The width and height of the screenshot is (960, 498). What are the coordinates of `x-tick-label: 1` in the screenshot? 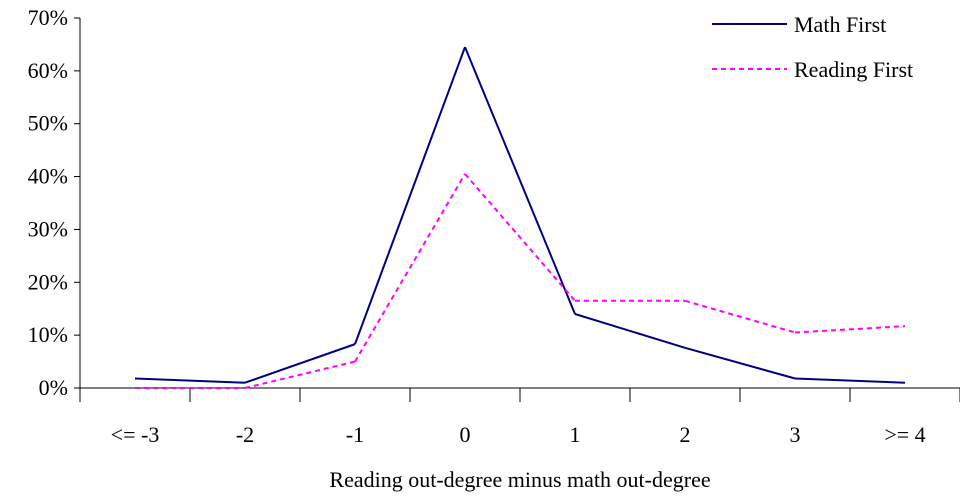 It's located at (575, 434).